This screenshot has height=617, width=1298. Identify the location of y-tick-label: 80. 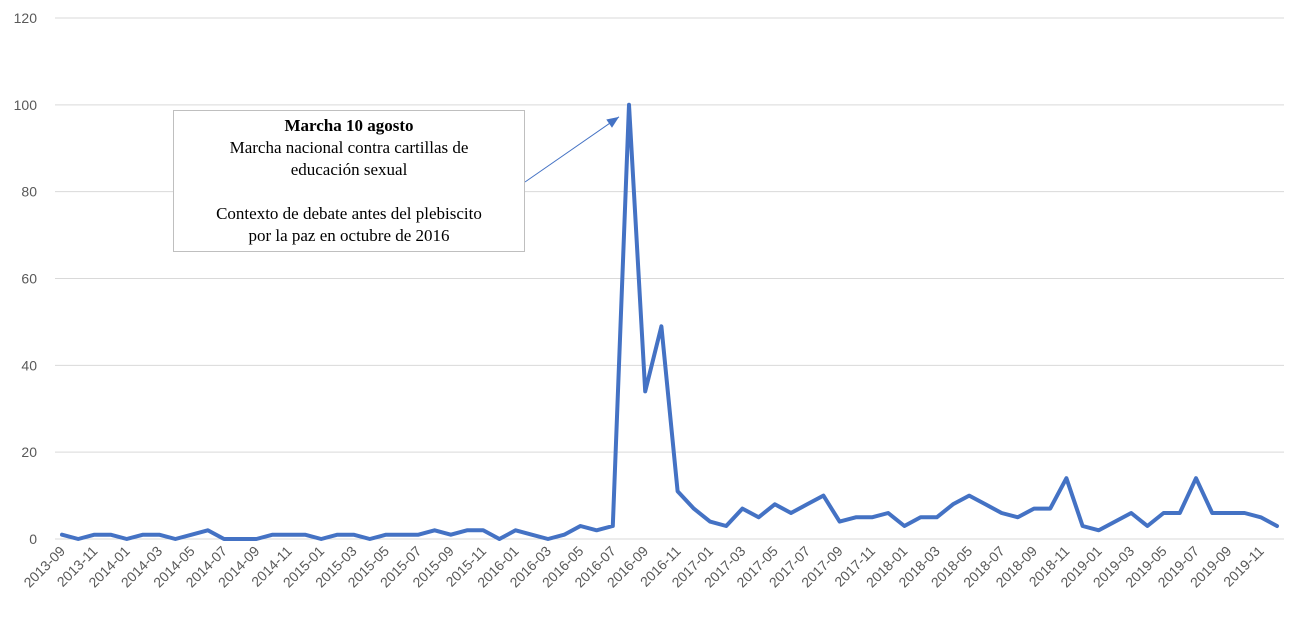
(29, 192).